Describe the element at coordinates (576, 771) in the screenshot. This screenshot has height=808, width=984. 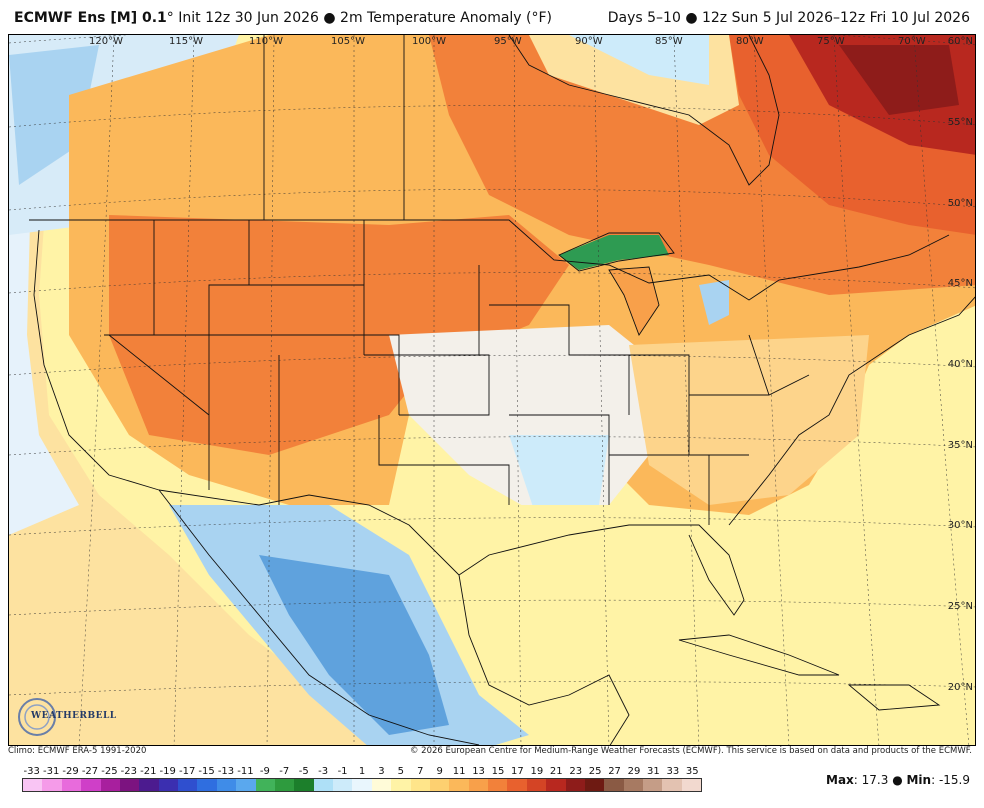
I see `scale-tick-label: 23` at that location.